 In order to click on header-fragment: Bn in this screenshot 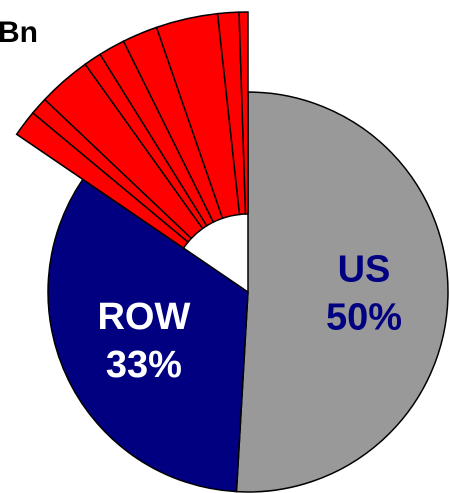, I will do `click(19, 32)`.